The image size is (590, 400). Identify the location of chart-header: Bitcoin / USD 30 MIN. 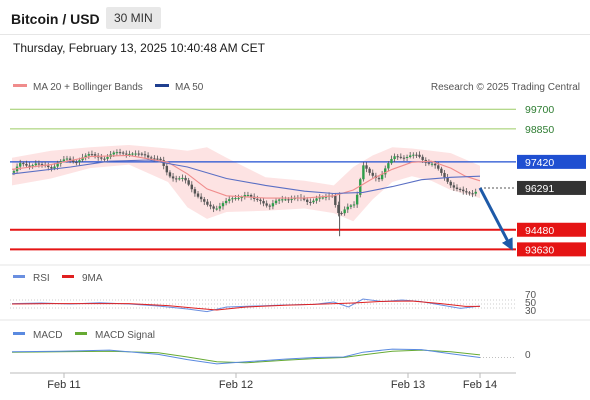
(295, 18).